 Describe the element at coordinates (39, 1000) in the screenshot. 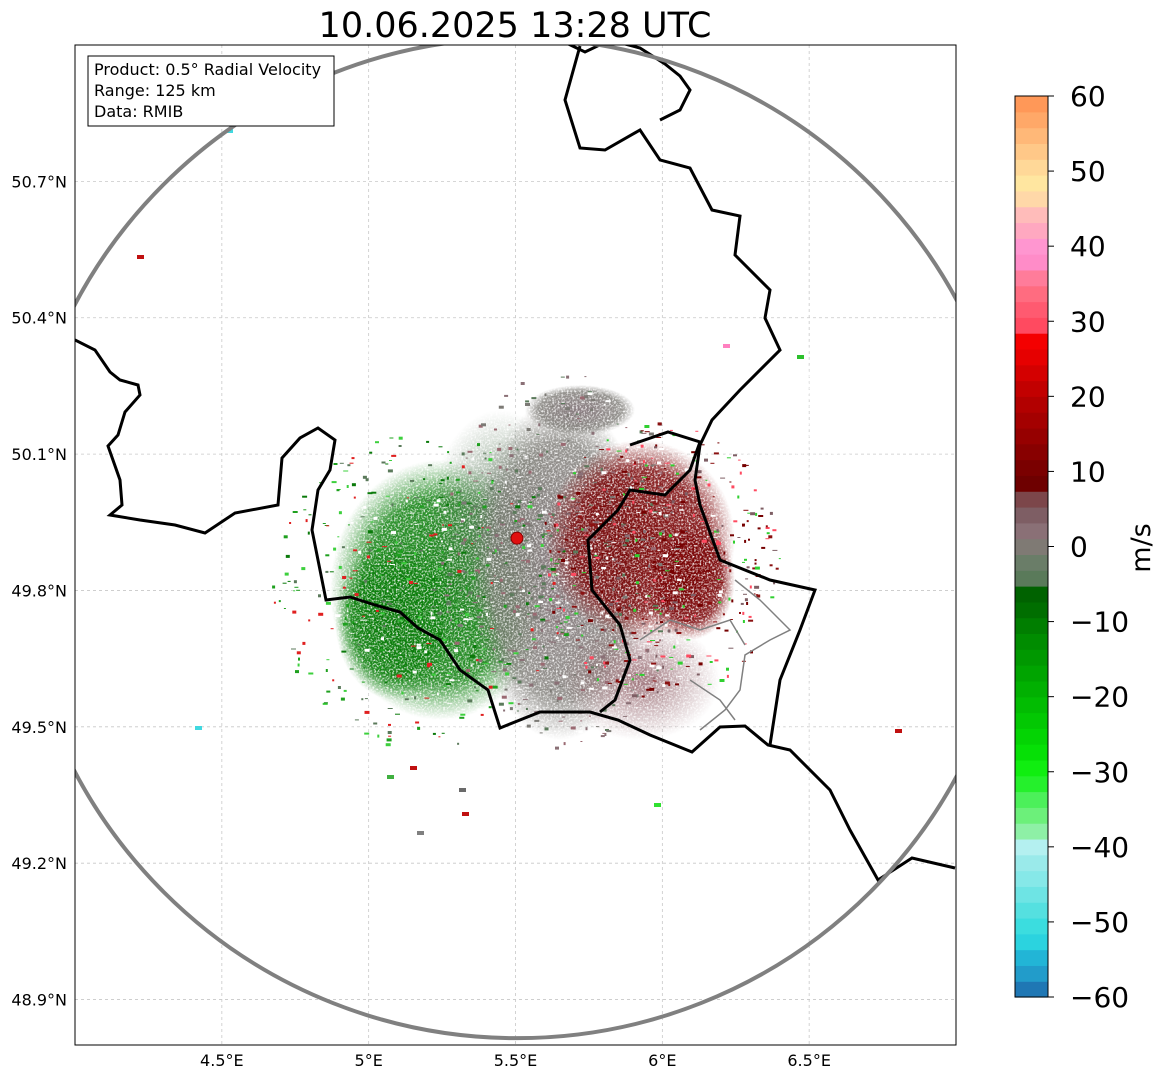

I see `y-tick-label: 48.9°N` at that location.